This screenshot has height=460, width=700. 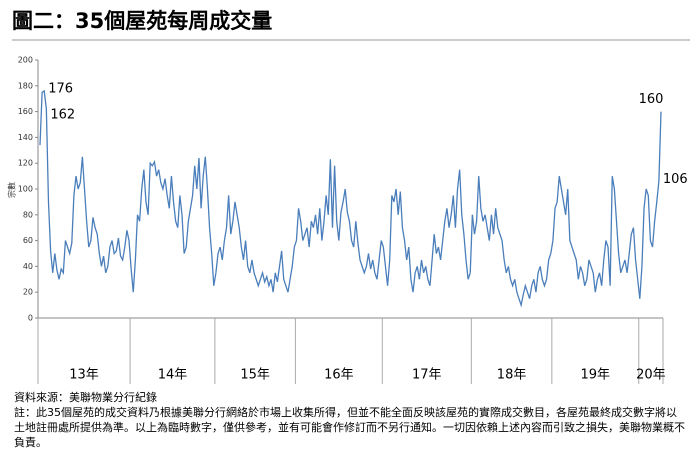 I want to click on chart-title: 圖二：35個屋苑每周成交量, so click(x=142, y=21).